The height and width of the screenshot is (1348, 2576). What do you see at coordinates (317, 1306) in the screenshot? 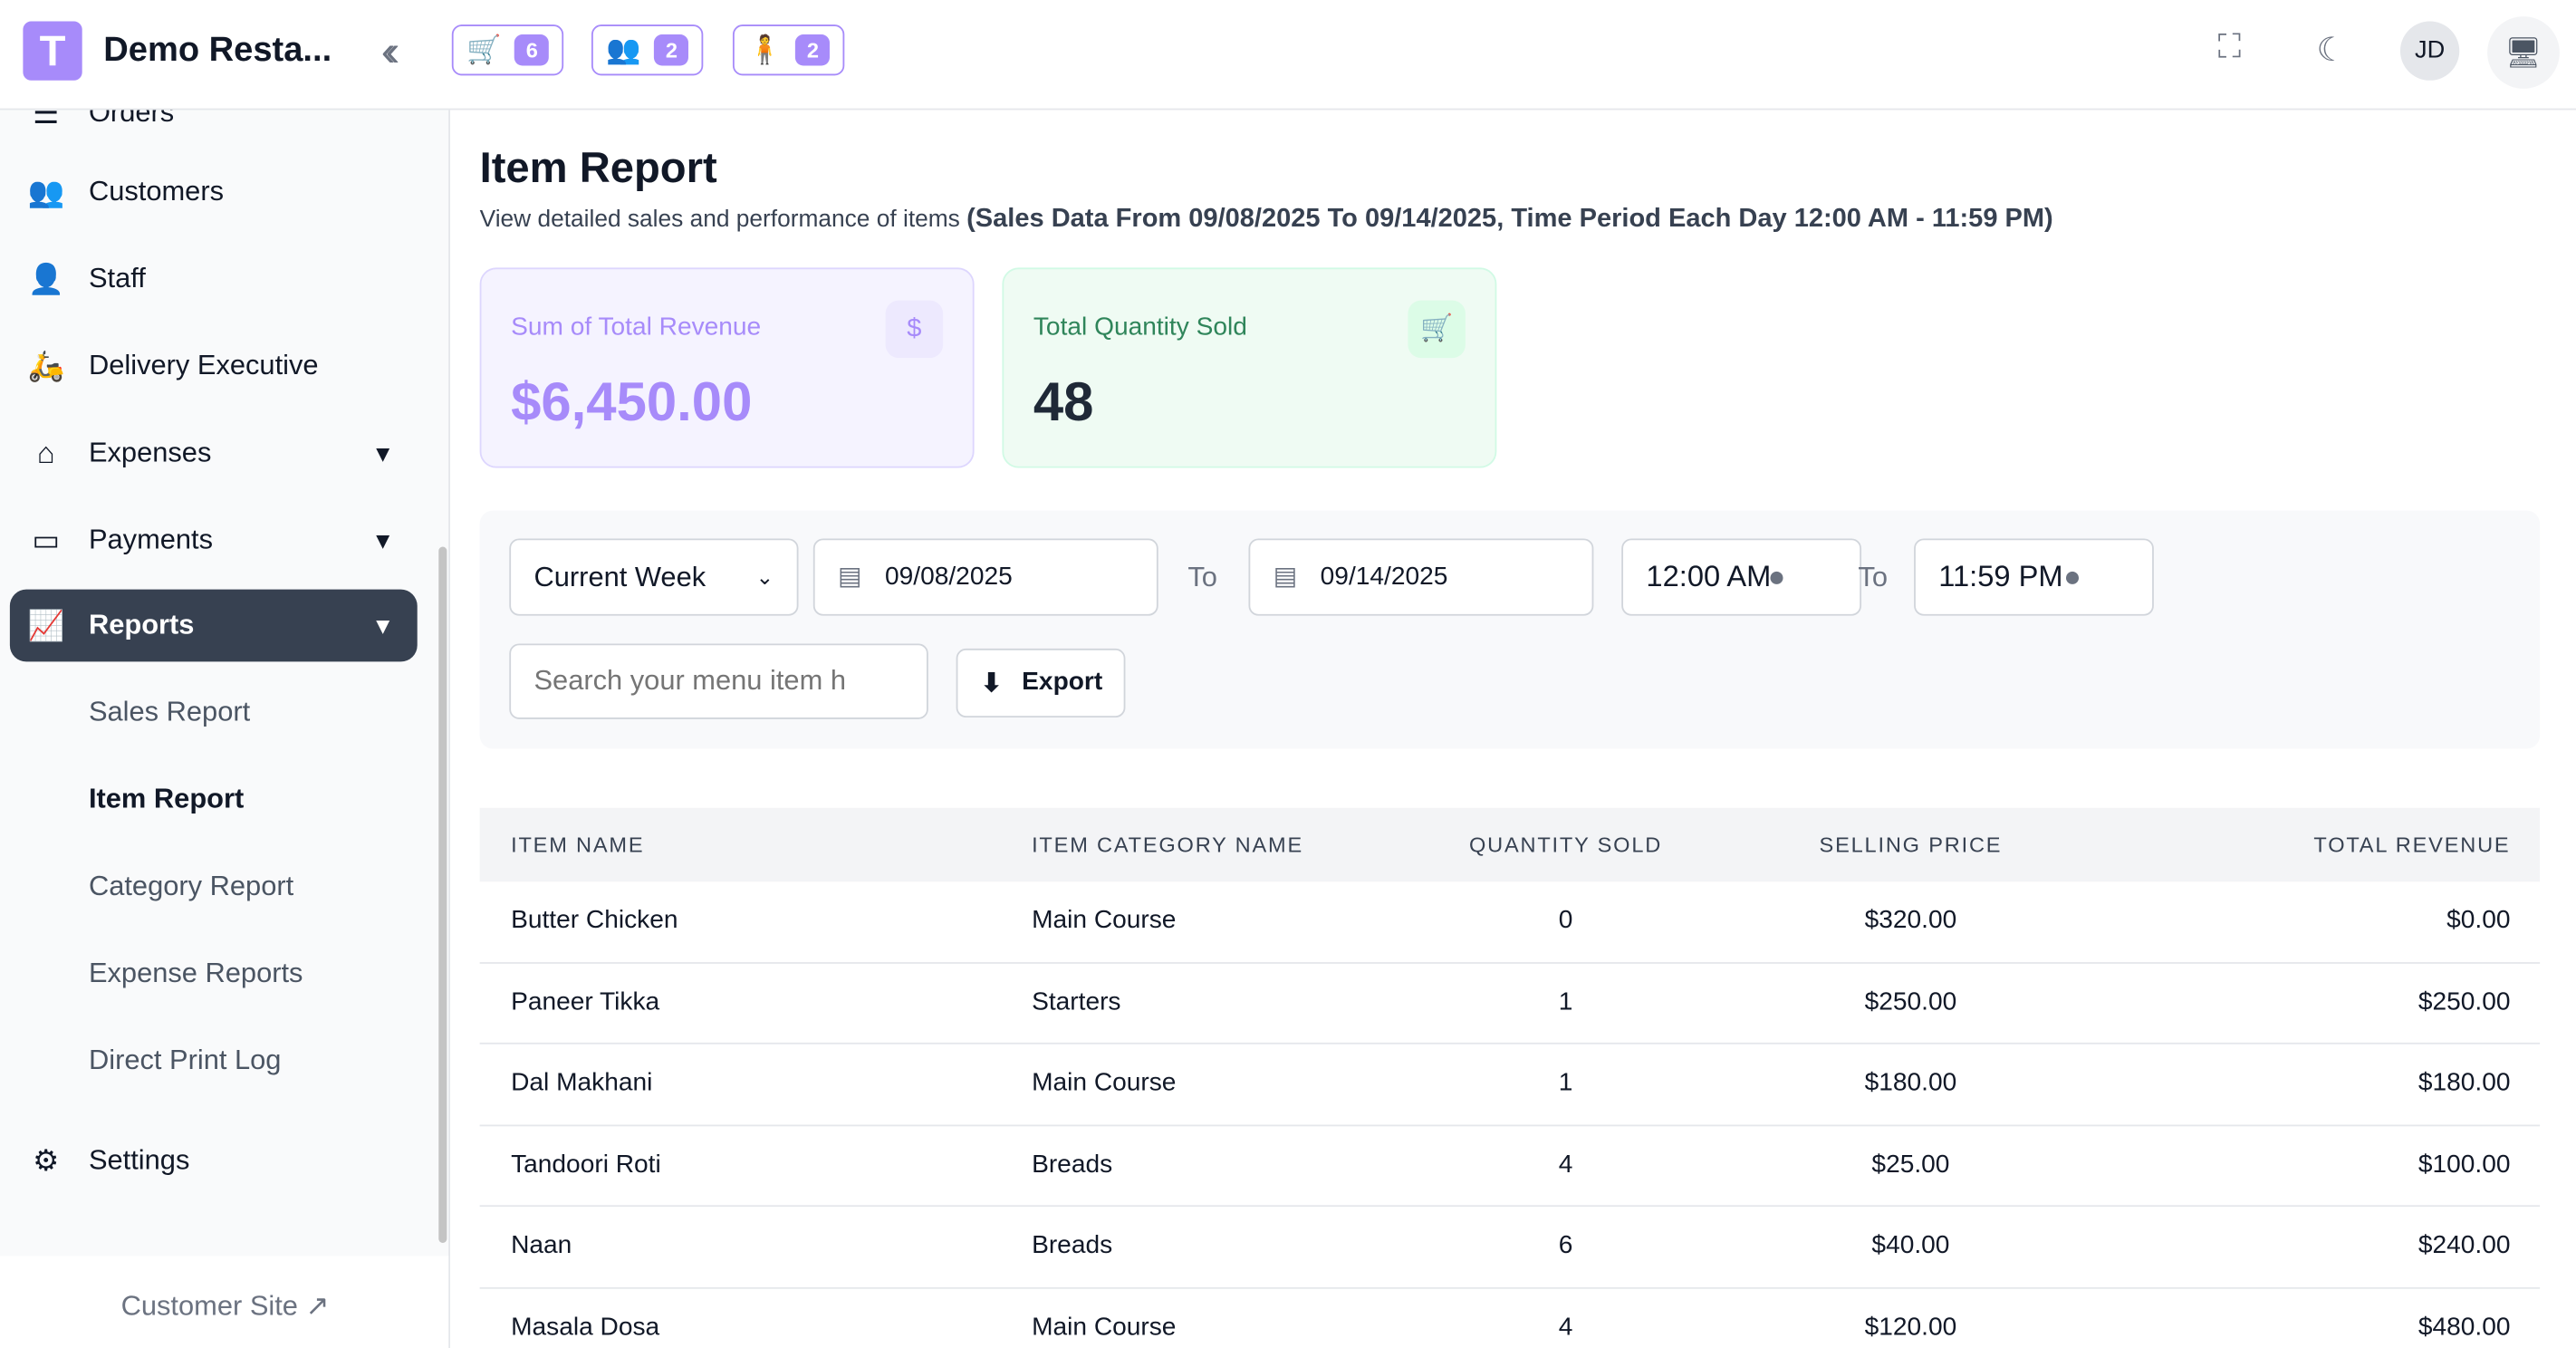
I see `external-link-icon: ↗` at bounding box center [317, 1306].